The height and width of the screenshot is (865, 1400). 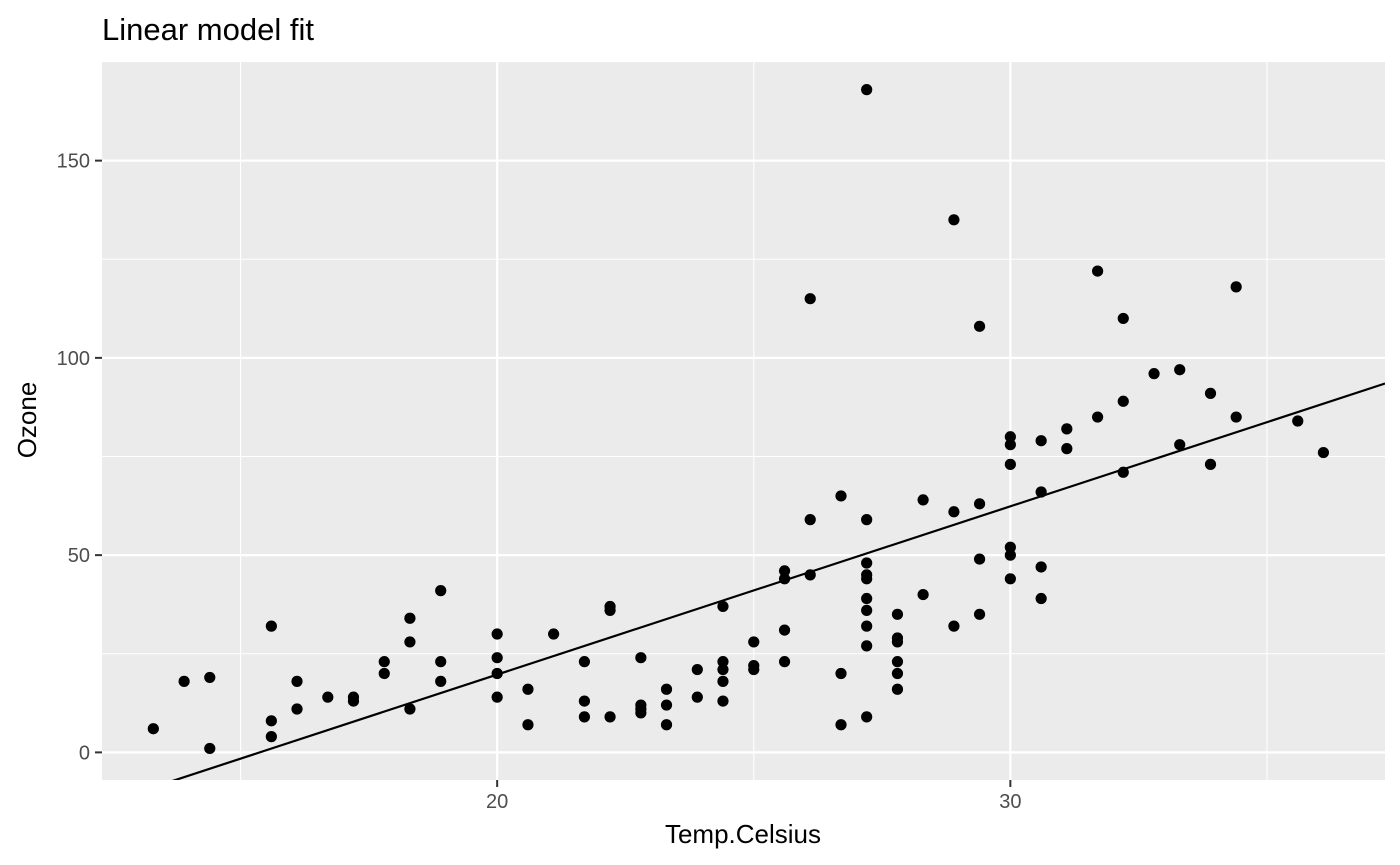 I want to click on y-tick-label: 150, so click(x=73, y=162).